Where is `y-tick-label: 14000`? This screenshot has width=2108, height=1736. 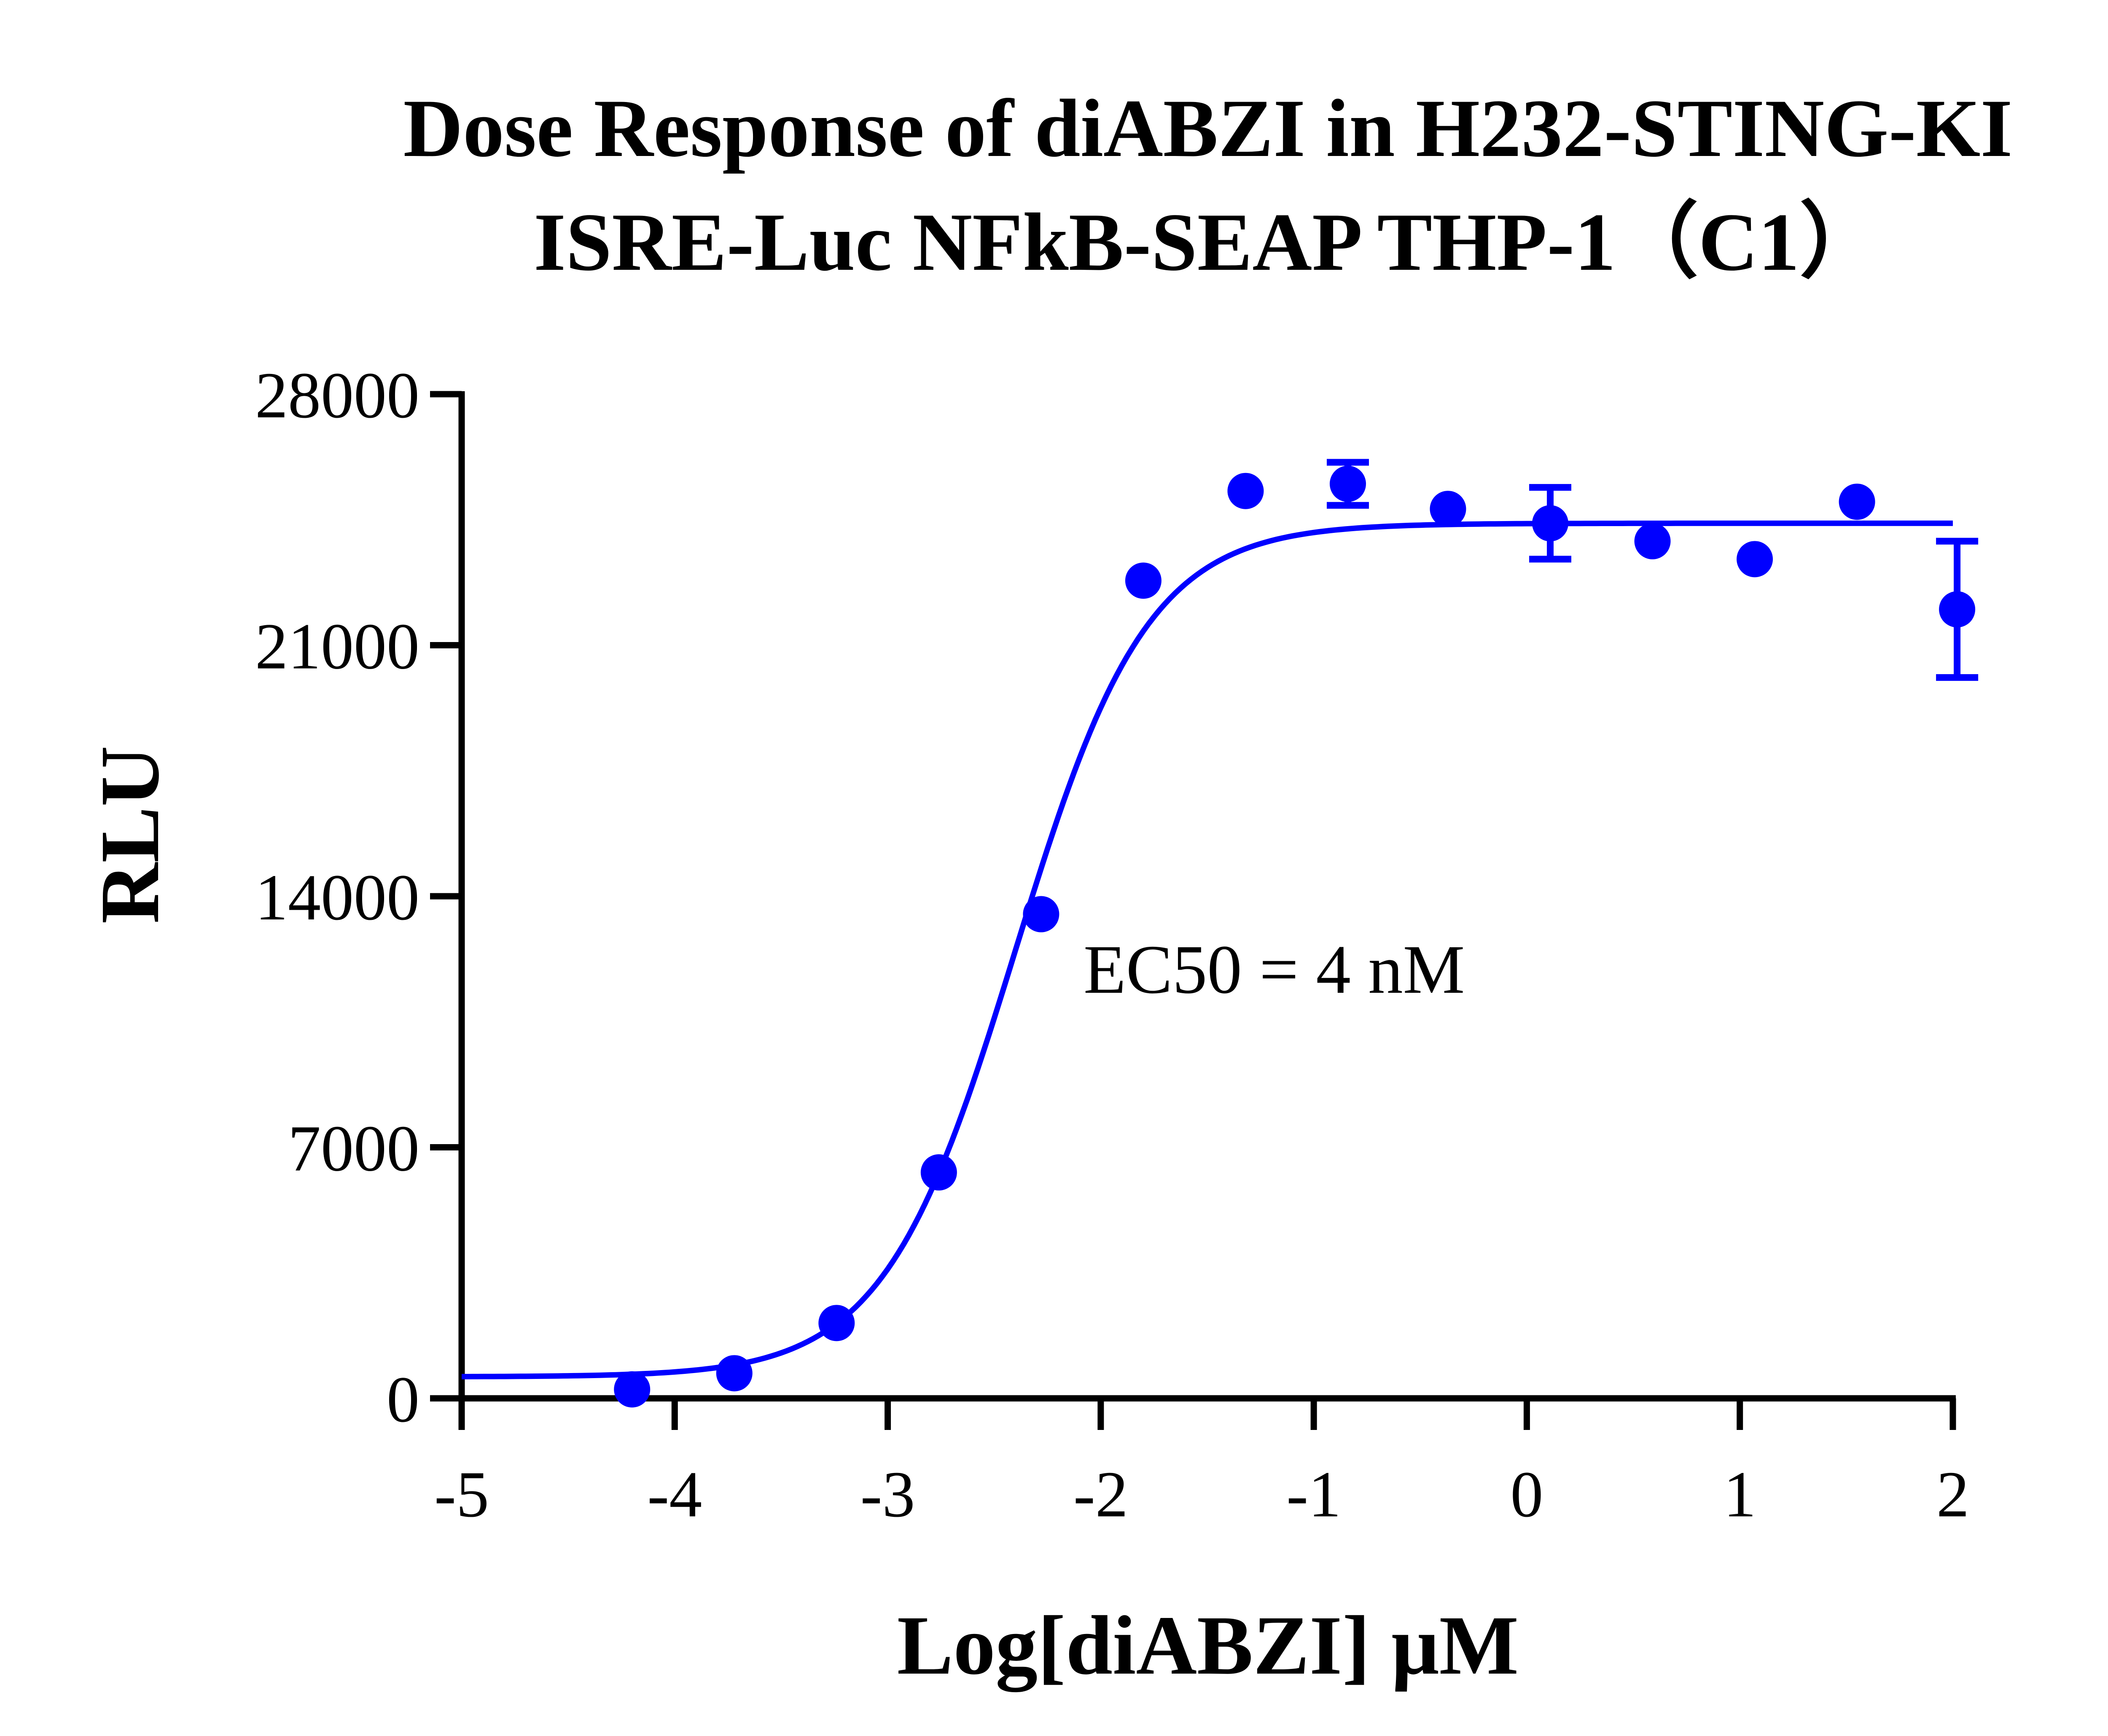
y-tick-label: 14000 is located at coordinates (337, 897).